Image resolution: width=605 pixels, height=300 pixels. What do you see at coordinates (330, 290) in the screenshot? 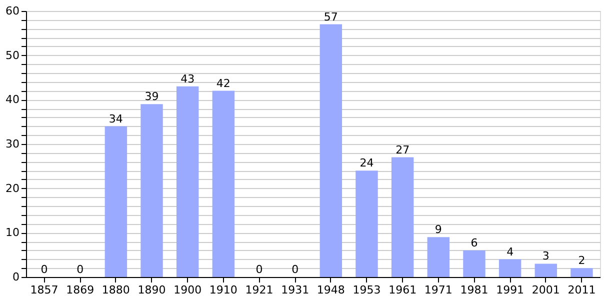
I see `x-tick-label: 1948` at bounding box center [330, 290].